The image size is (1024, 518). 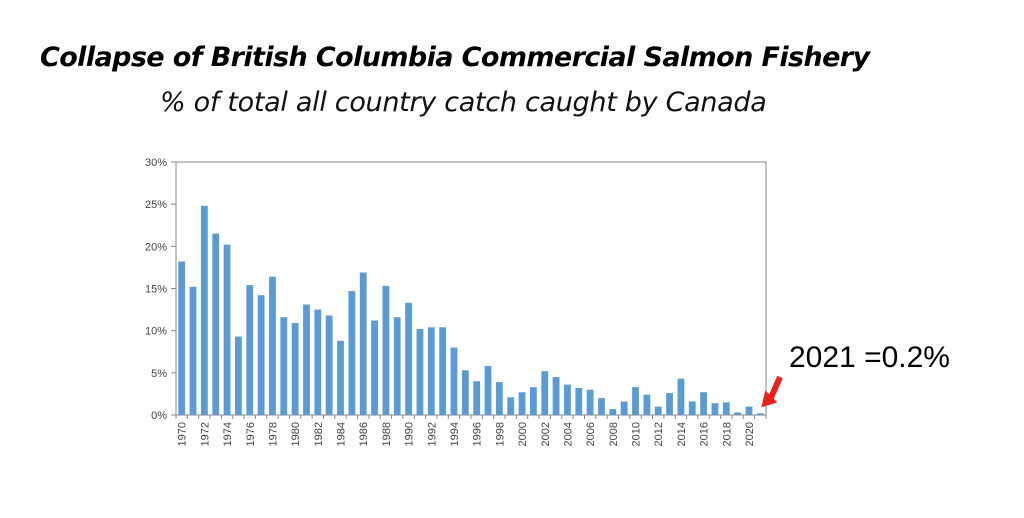 I want to click on bar-1973, so click(x=216, y=324).